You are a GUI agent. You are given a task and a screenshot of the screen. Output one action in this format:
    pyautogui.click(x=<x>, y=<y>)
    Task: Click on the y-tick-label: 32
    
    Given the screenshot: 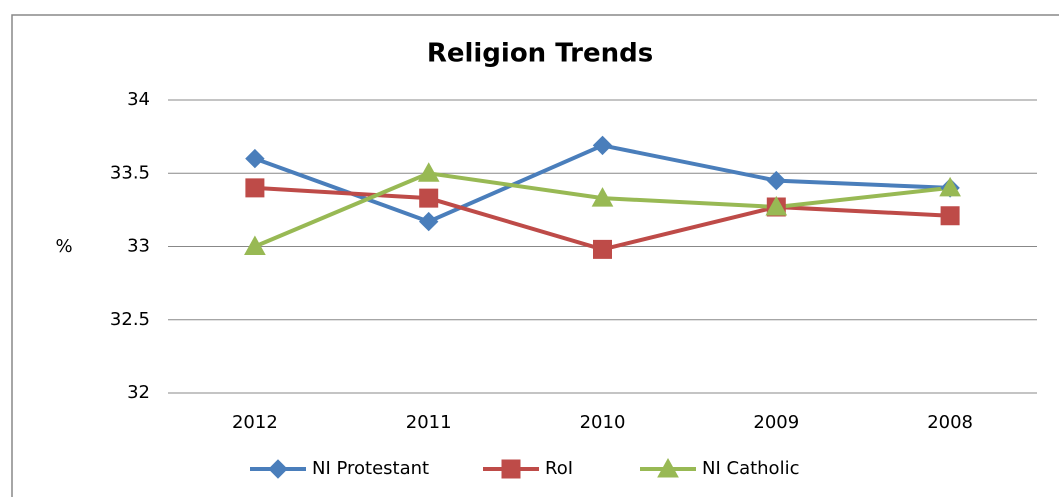 What is the action you would take?
    pyautogui.click(x=138, y=392)
    